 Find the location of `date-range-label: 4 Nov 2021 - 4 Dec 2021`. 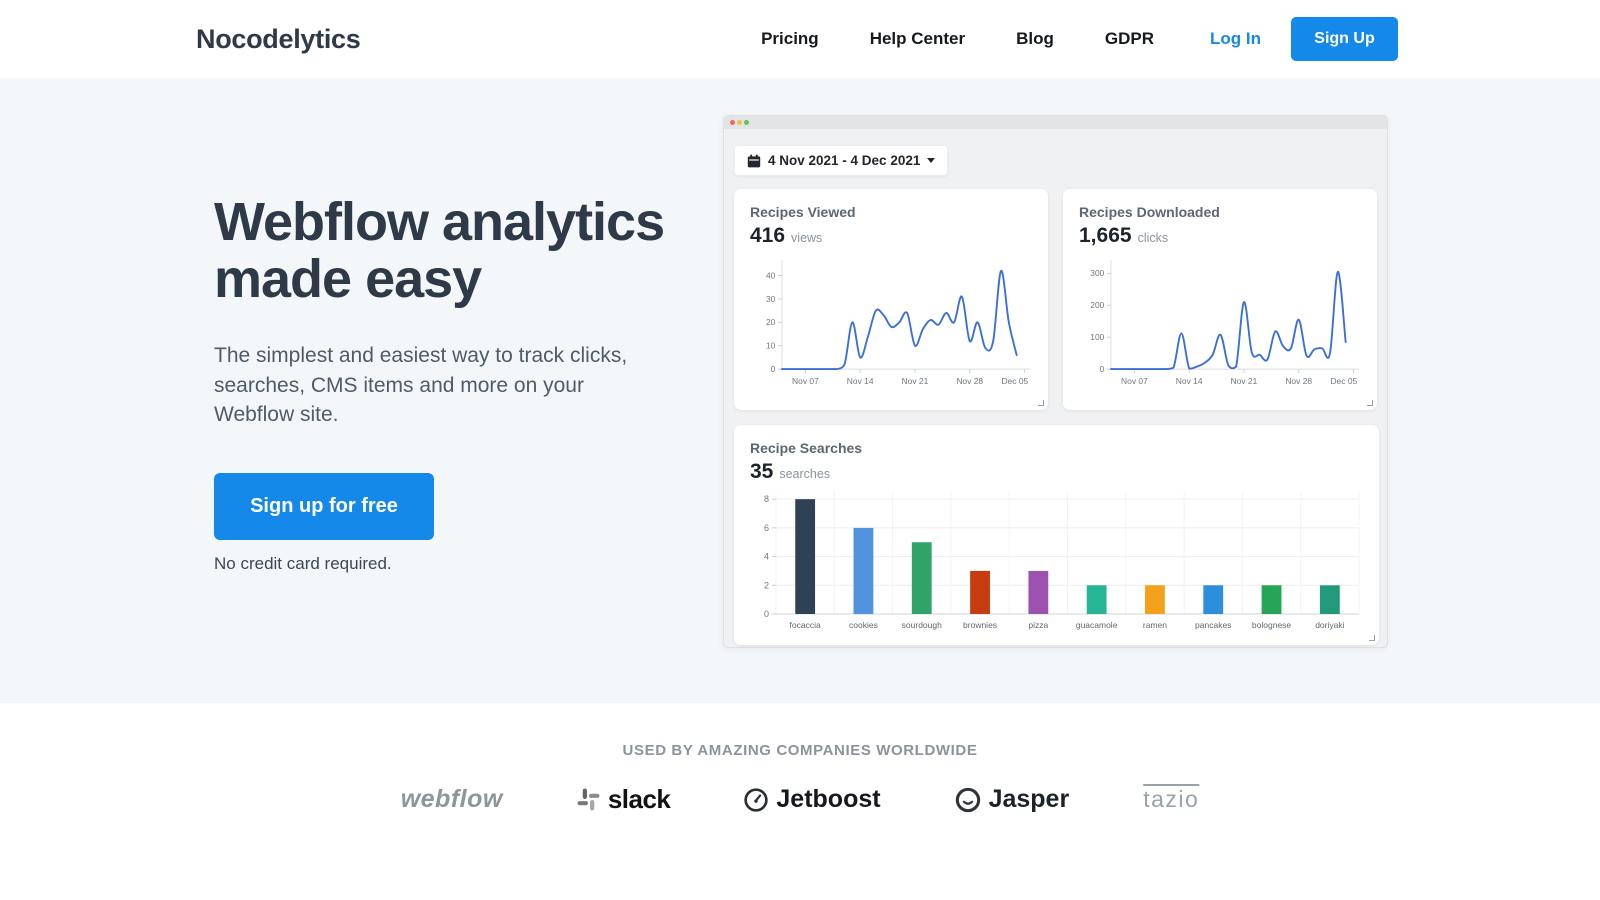

date-range-label: 4 Nov 2021 - 4 Dec 2021 is located at coordinates (844, 160).